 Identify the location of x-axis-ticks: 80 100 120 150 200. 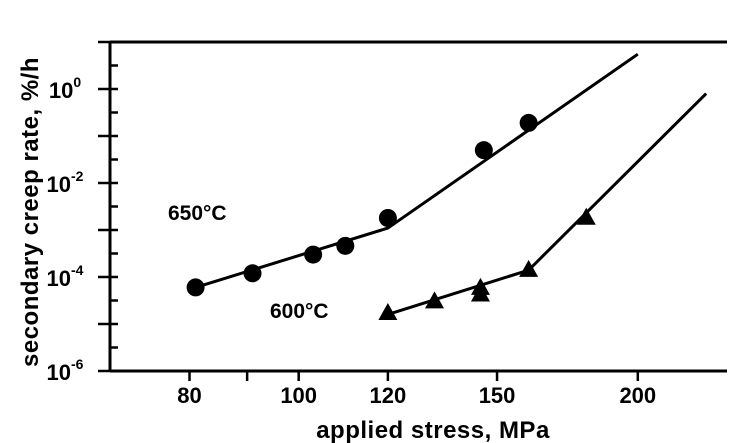
(416, 389).